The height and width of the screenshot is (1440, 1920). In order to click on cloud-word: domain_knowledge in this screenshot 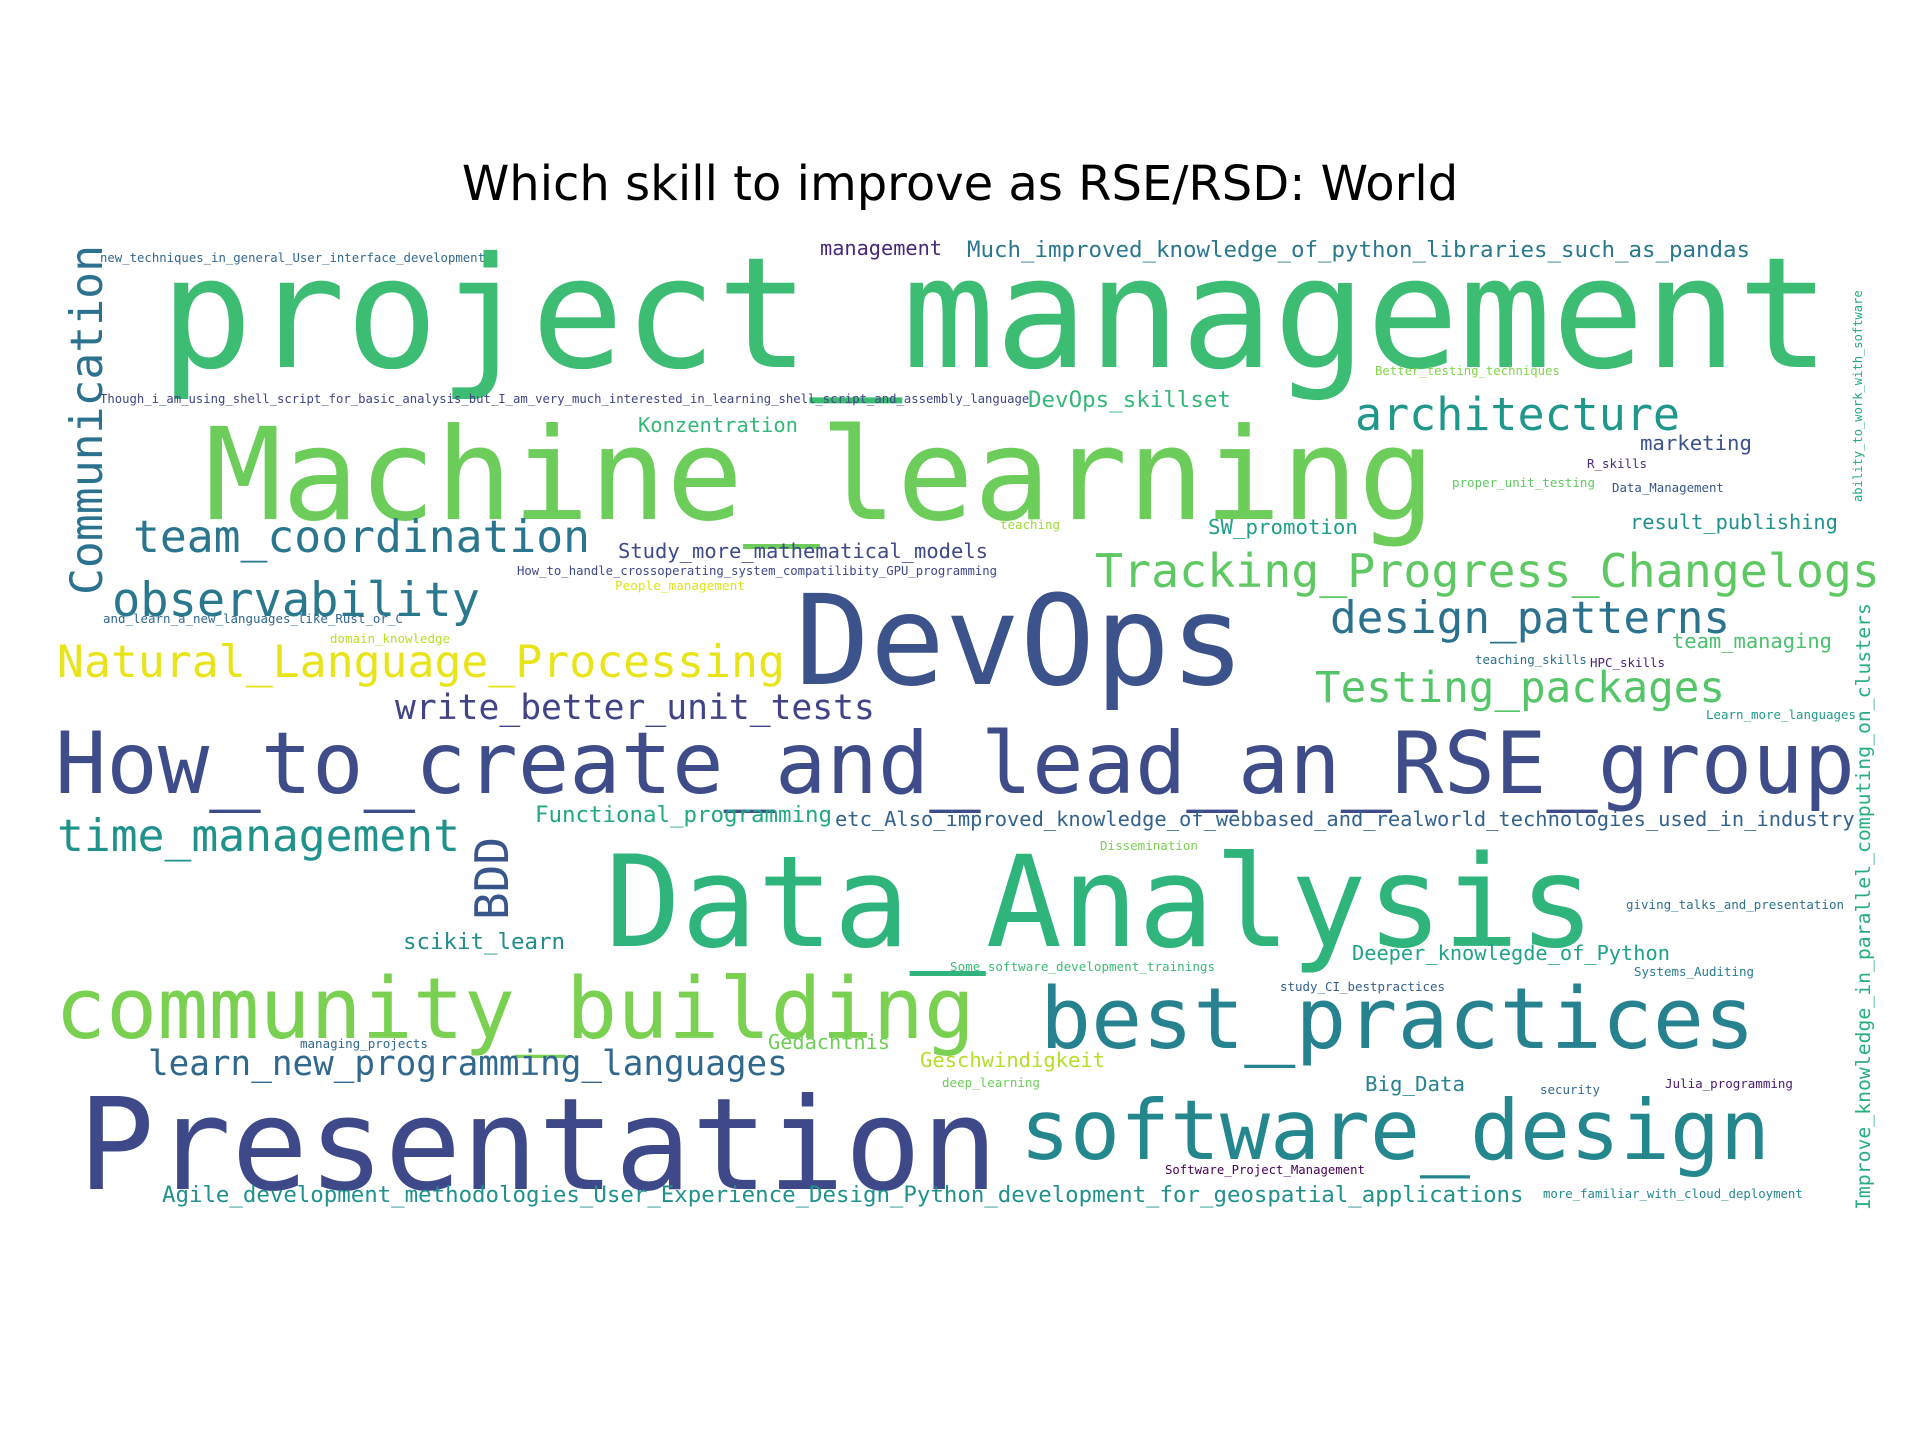, I will do `click(390, 638)`.